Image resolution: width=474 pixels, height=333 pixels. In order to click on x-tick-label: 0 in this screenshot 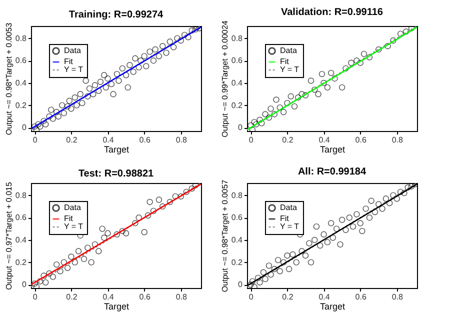, I will do `click(251, 297)`.